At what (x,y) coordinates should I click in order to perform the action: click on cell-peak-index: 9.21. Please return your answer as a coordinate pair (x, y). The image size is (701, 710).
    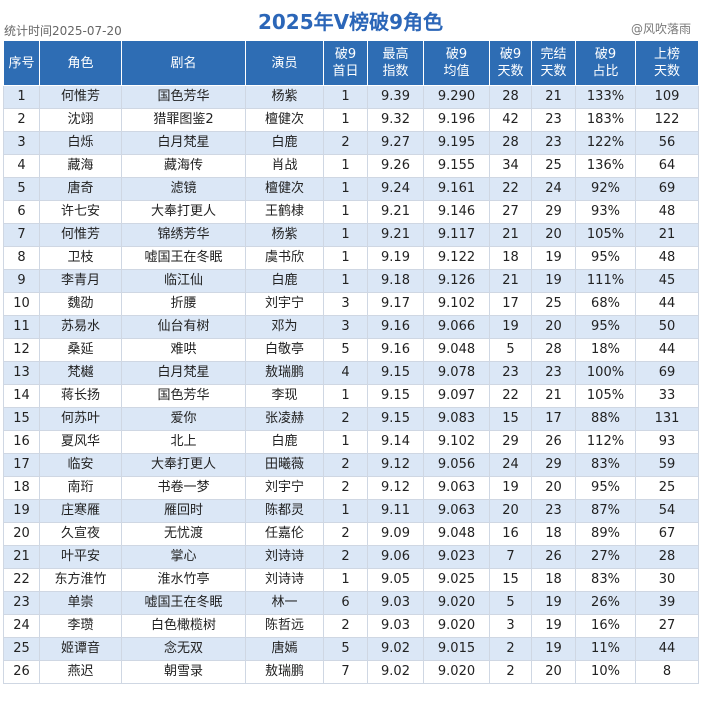
    Looking at the image, I should click on (395, 212).